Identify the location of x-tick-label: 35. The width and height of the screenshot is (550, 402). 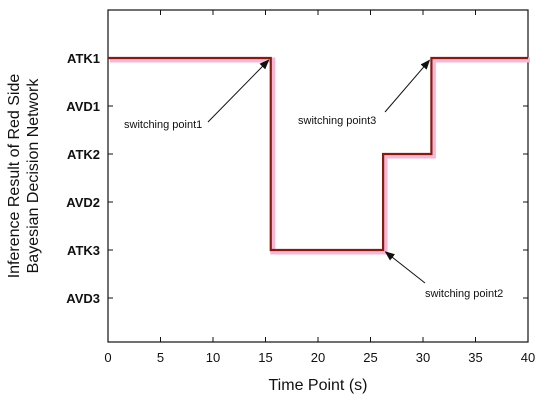
(475, 357).